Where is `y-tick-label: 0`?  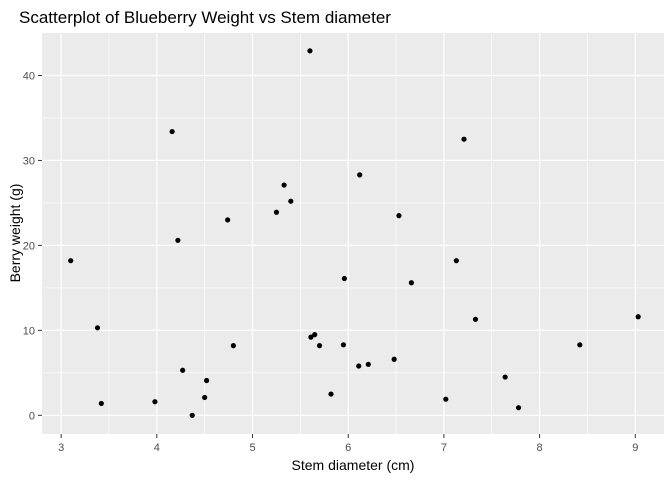 y-tick-label: 0 is located at coordinates (32, 416).